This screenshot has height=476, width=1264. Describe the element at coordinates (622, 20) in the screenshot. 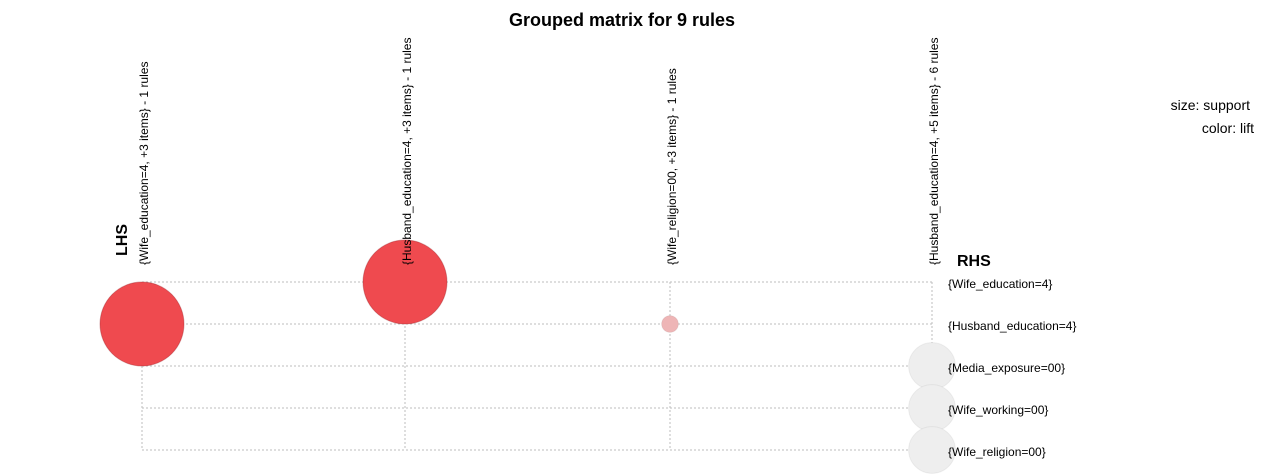

I see `chart-title: Grouped matrix for 9 rules` at that location.